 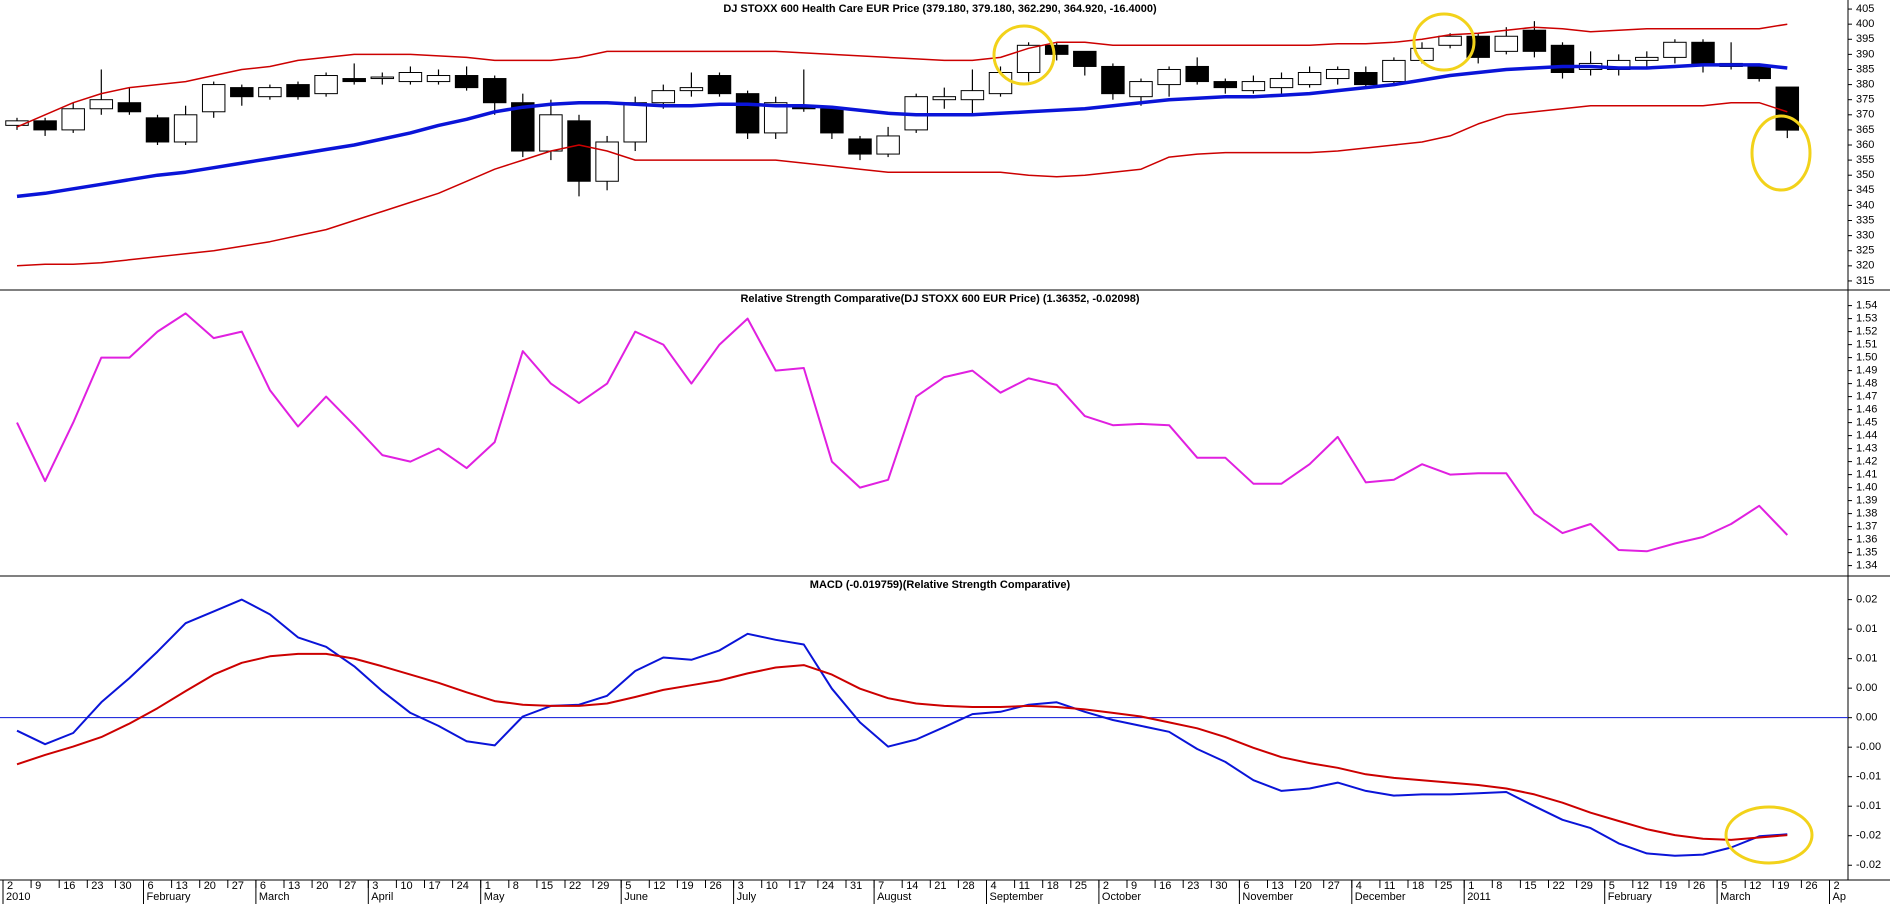 I want to click on y-tick-label: 1.47, so click(x=1866, y=397).